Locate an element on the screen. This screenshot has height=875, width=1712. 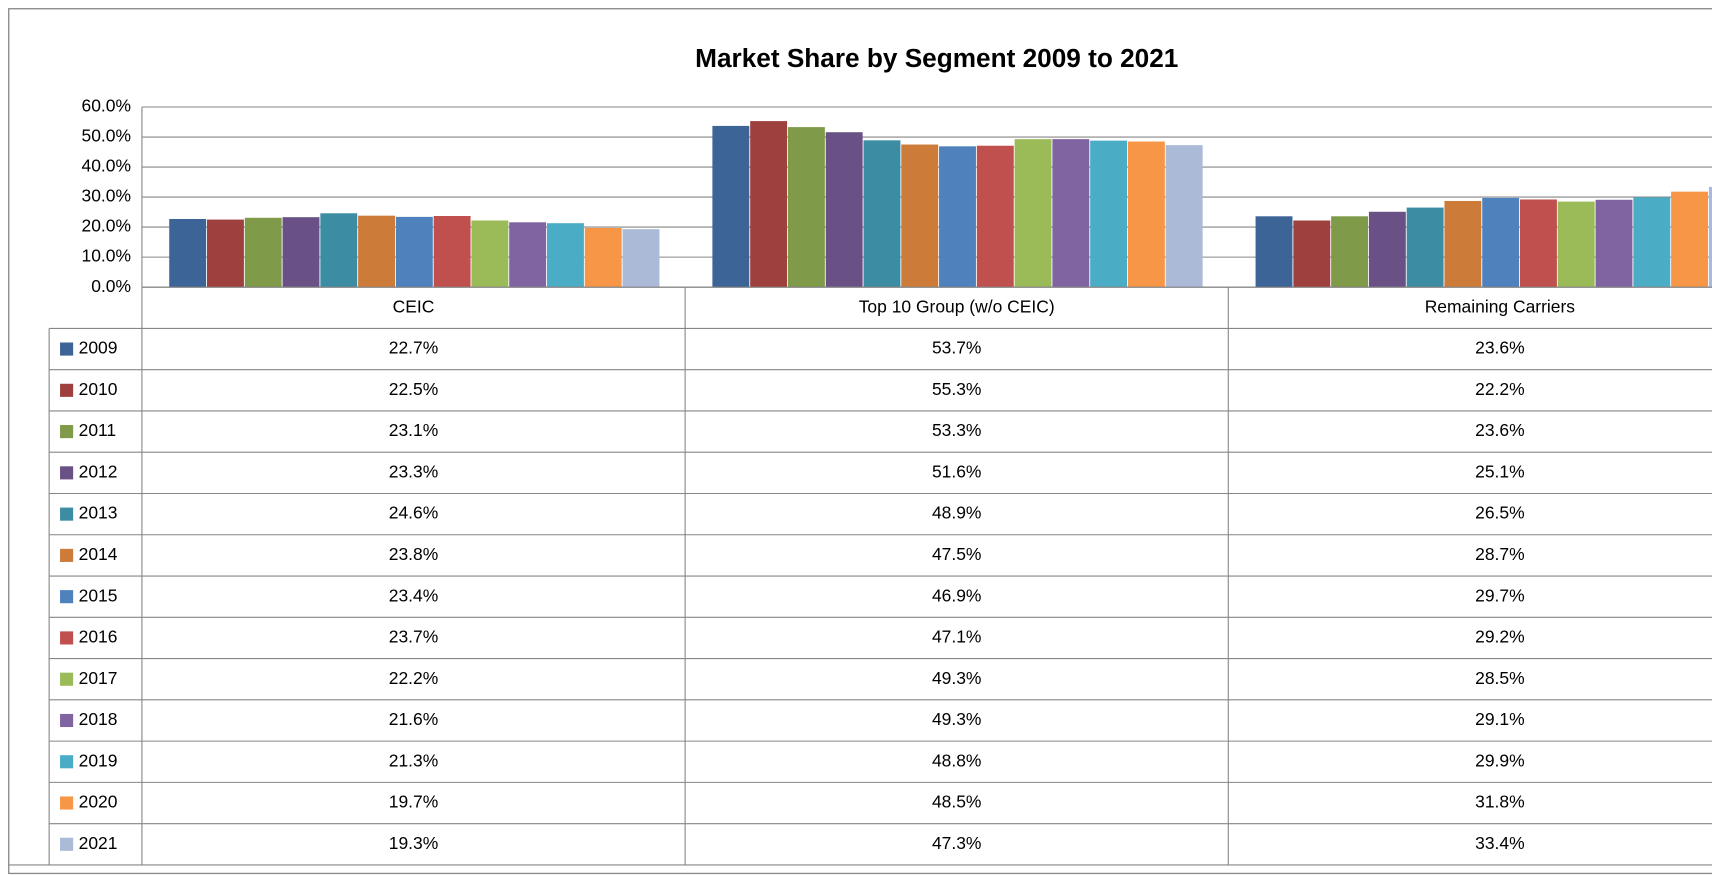
x-tick-label: CEIC is located at coordinates (414, 306).